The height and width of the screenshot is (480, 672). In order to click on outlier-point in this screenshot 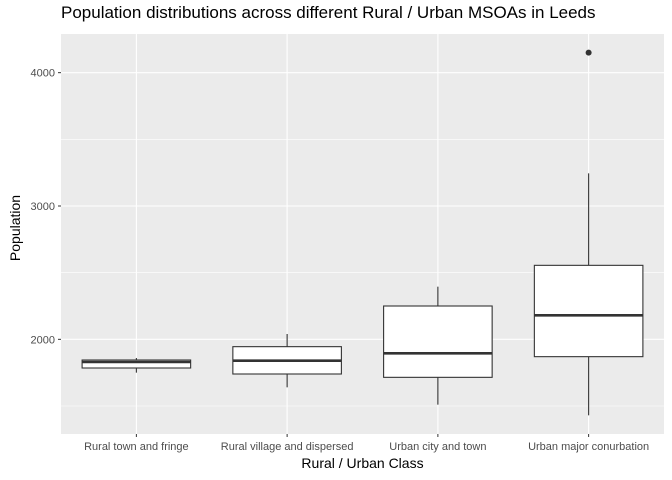, I will do `click(588, 52)`.